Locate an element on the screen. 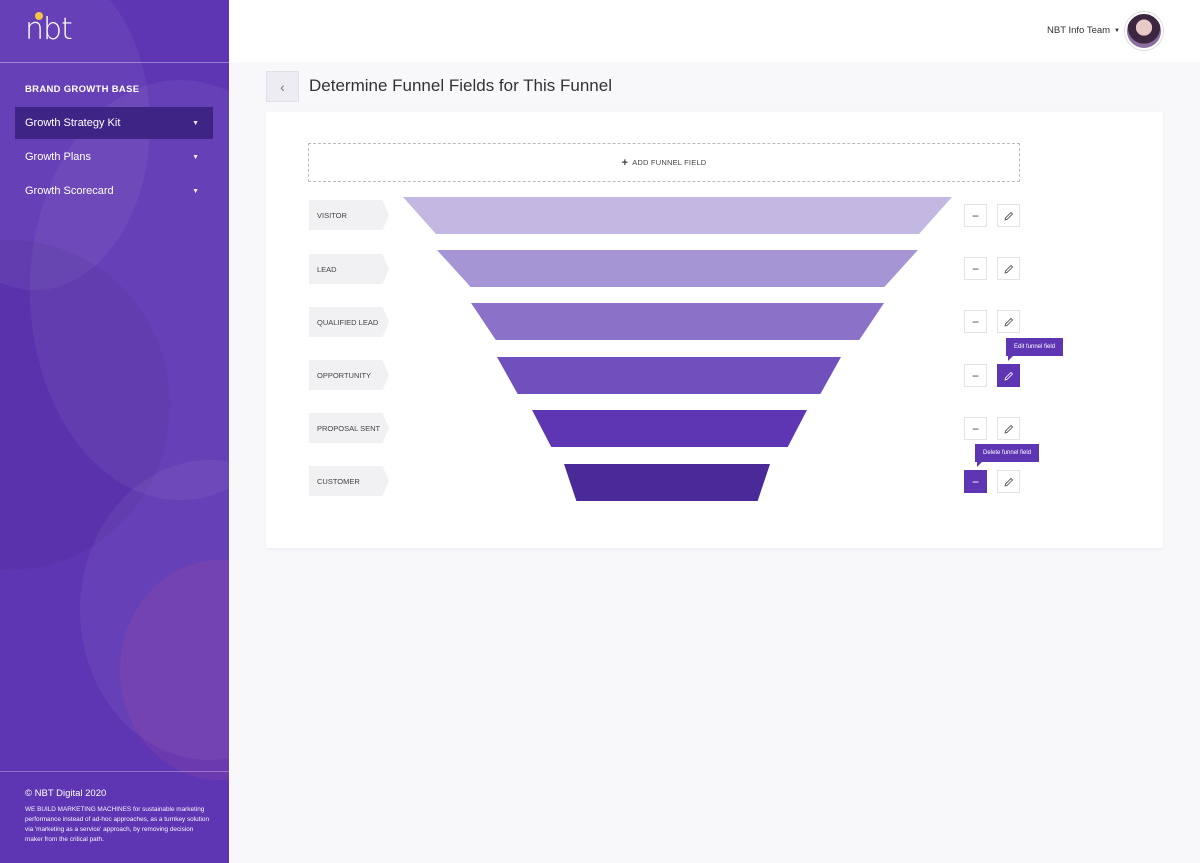  add-funnel-field-button: + ADD FUNNEL FIELD is located at coordinates (664, 162).